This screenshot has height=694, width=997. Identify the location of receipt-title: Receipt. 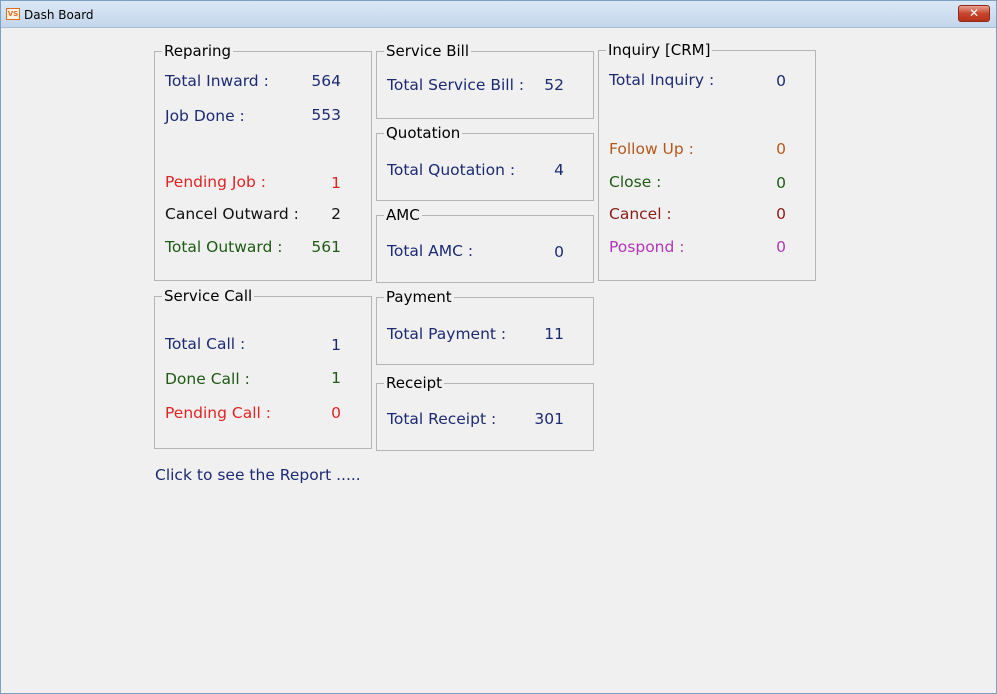
(414, 383).